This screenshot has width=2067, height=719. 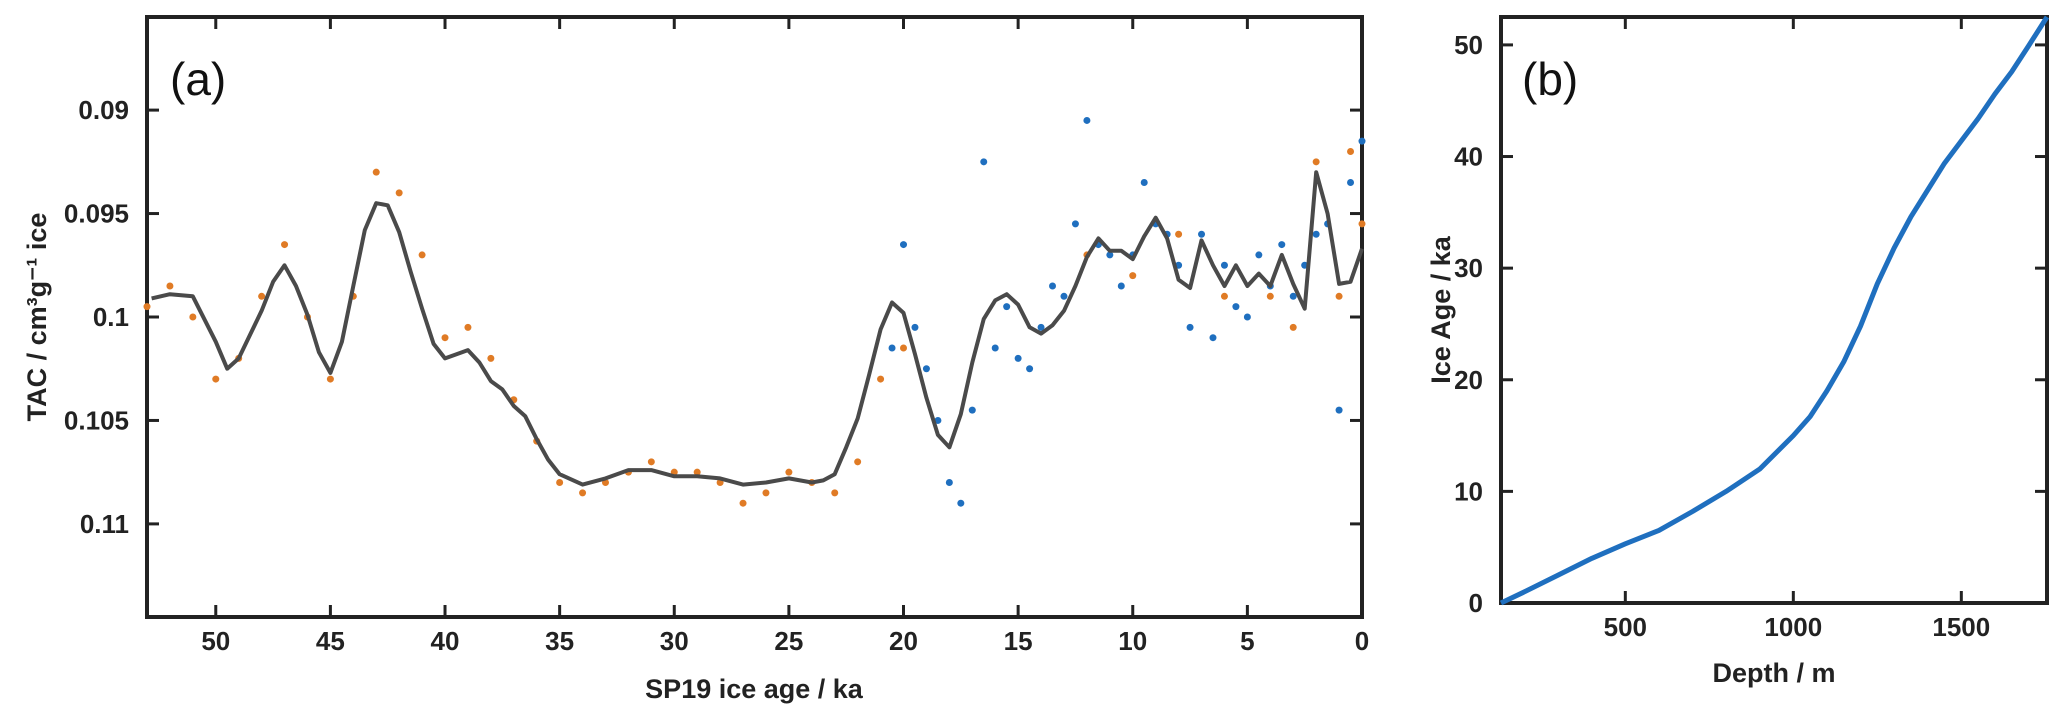 I want to click on panel-b-y-axis-title: Ice Age / ka, so click(x=1441, y=309).